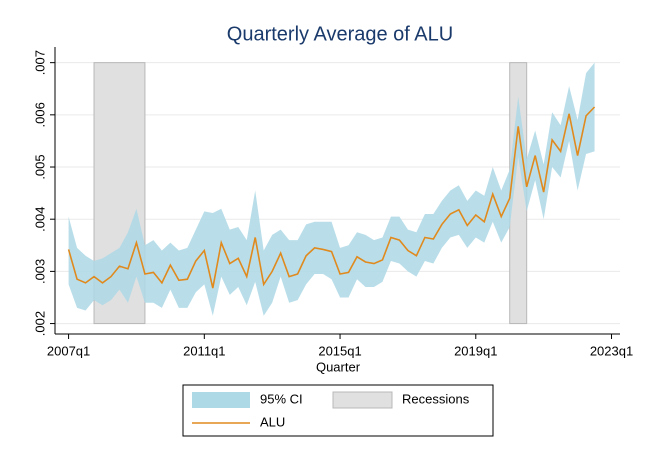 Image resolution: width=648 pixels, height=455 pixels. Describe the element at coordinates (611, 350) in the screenshot. I see `x-tick-label: 2023q1` at that location.